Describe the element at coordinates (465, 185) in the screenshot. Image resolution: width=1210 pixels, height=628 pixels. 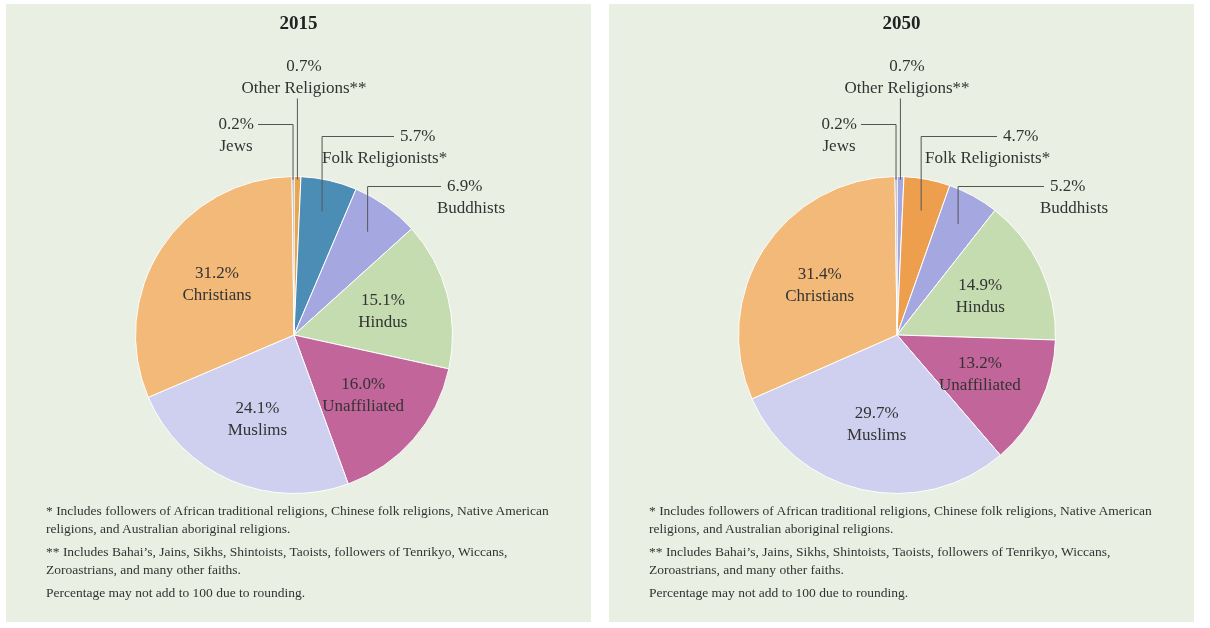
I see `data-label: 6.9%` at that location.